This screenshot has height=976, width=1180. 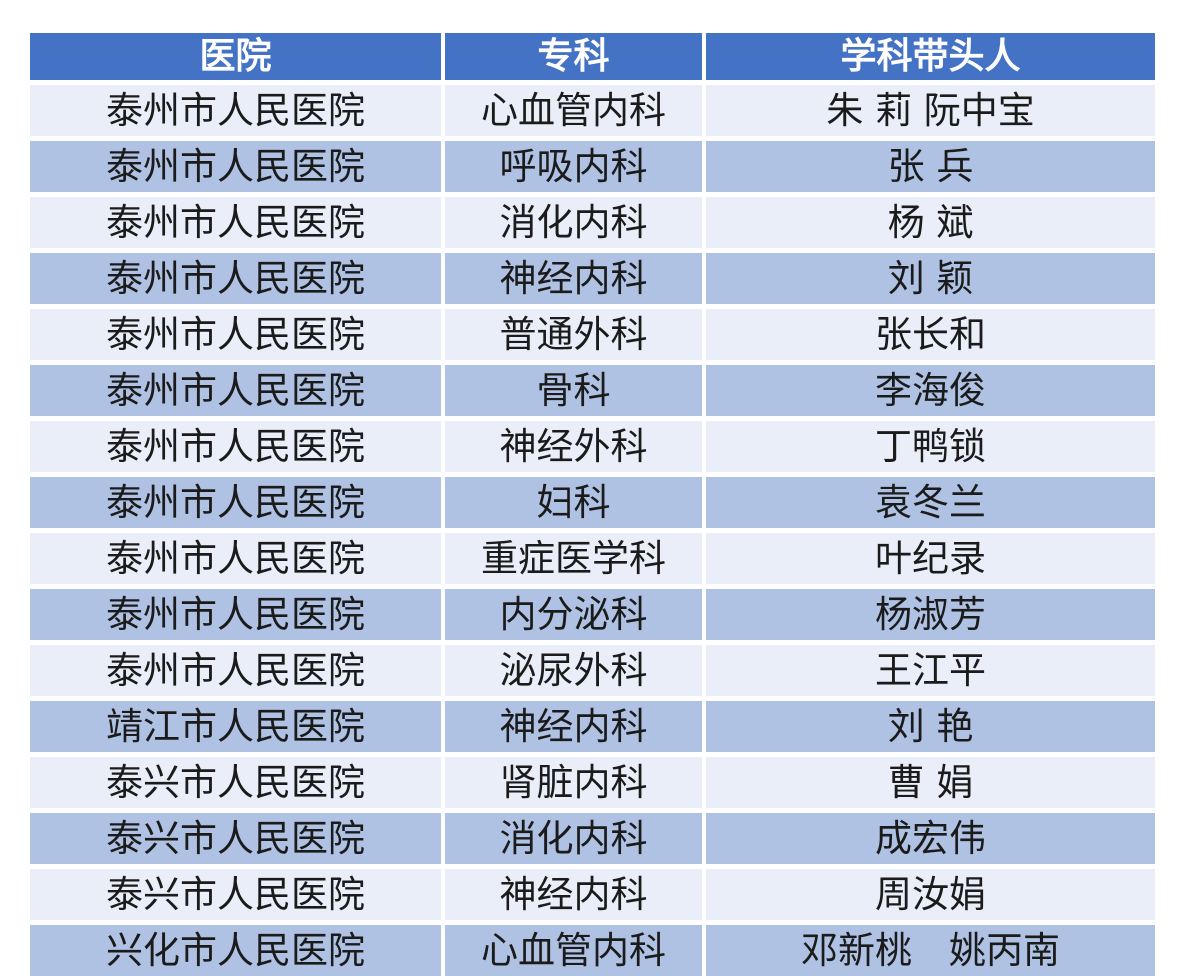 I want to click on table-row: 泰州市人民医院 重症医学科 叶纪录, so click(x=592, y=558).